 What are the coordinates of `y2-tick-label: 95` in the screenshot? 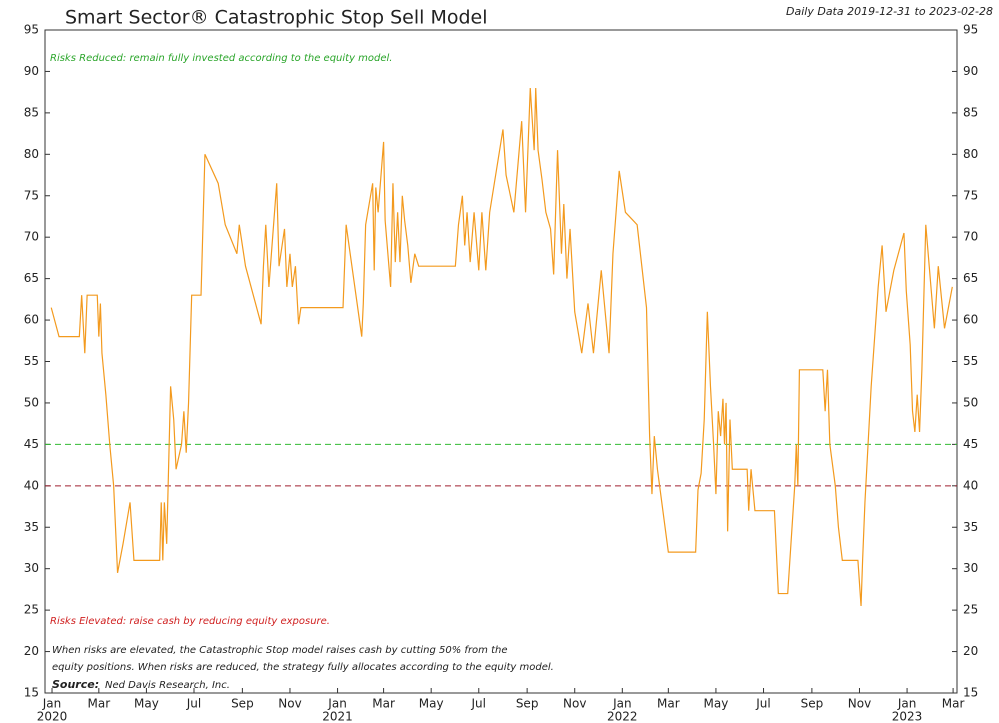 It's located at (970, 30).